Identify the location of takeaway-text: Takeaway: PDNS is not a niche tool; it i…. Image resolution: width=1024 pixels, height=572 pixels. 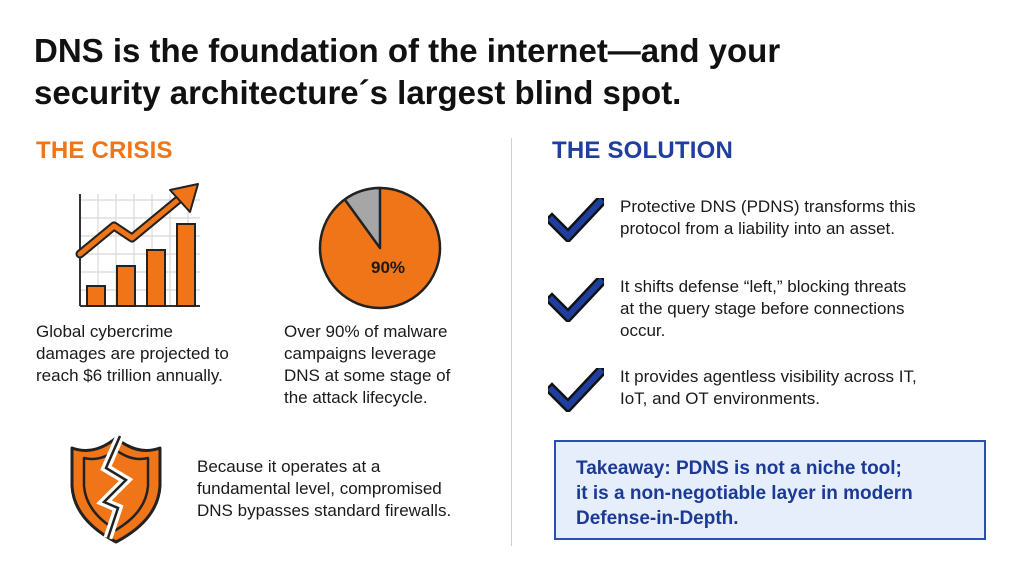
(744, 493).